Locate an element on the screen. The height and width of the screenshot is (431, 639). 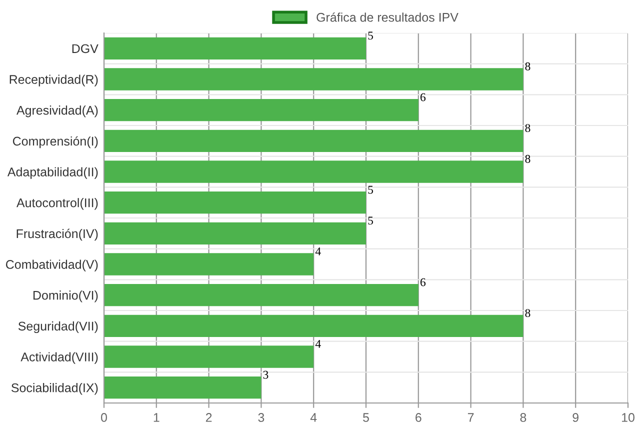
x-tick-label: 7 is located at coordinates (471, 417).